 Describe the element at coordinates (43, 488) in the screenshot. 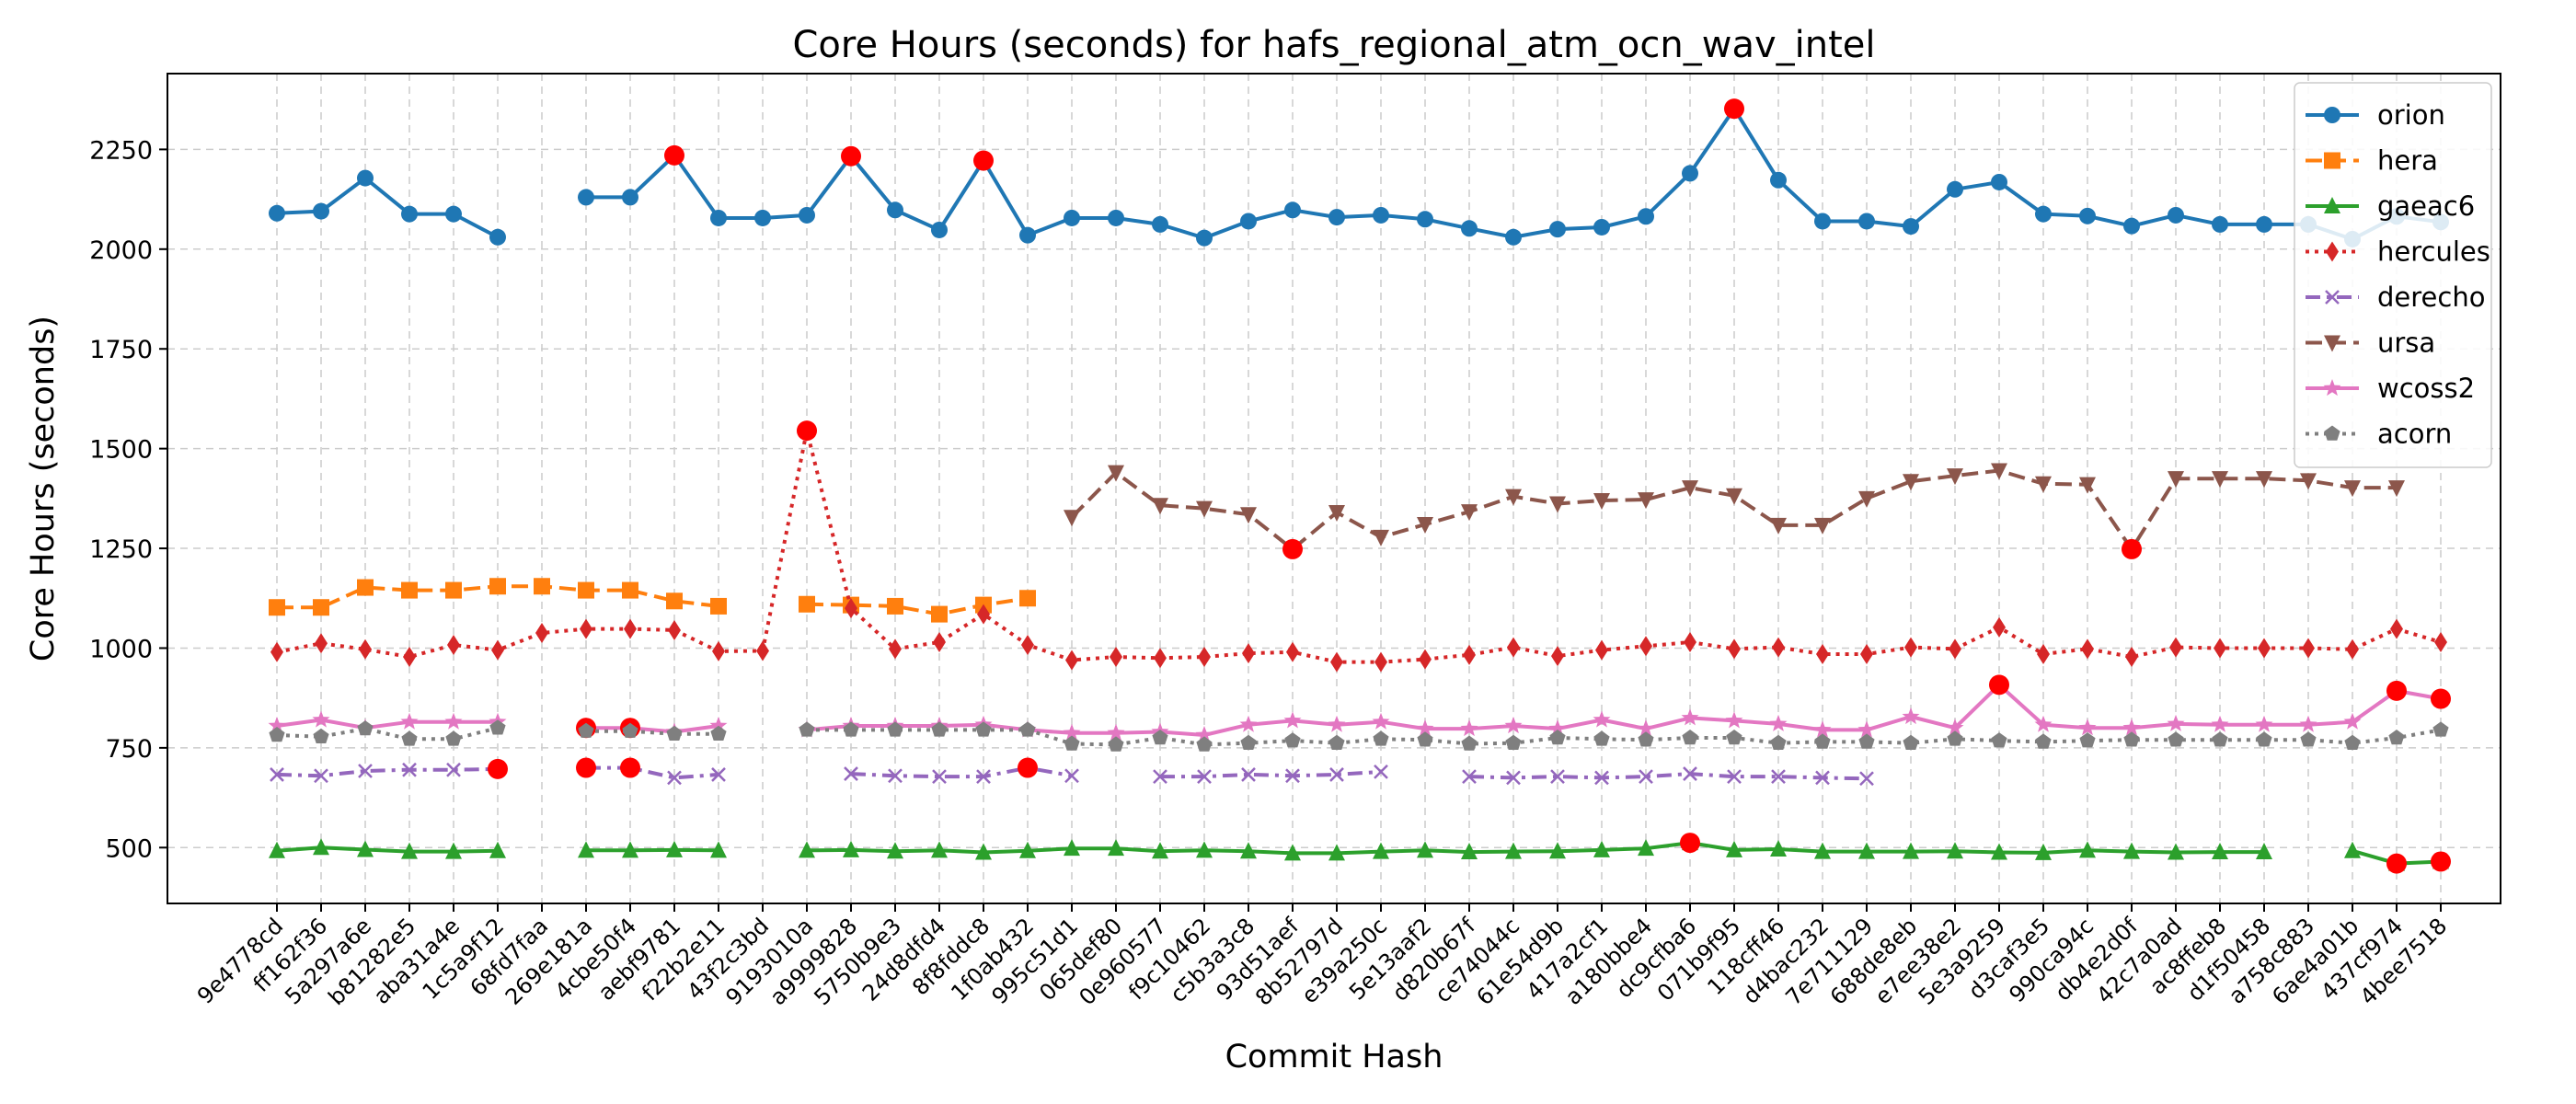

I see `y-axis-title: Core Hours (seconds)` at that location.